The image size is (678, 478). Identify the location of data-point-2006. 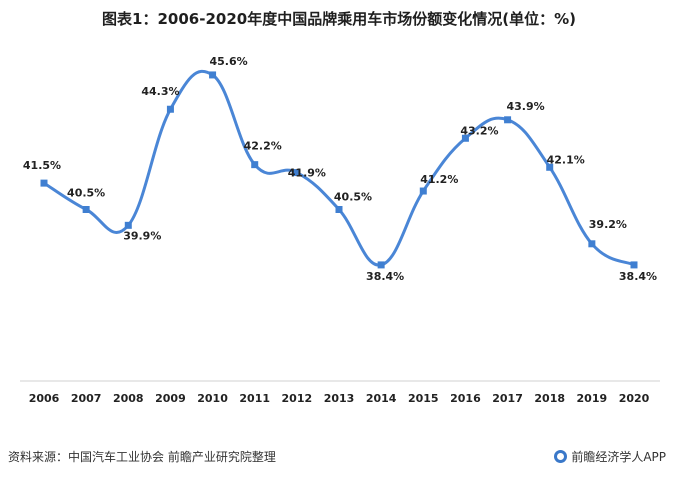
(44, 183).